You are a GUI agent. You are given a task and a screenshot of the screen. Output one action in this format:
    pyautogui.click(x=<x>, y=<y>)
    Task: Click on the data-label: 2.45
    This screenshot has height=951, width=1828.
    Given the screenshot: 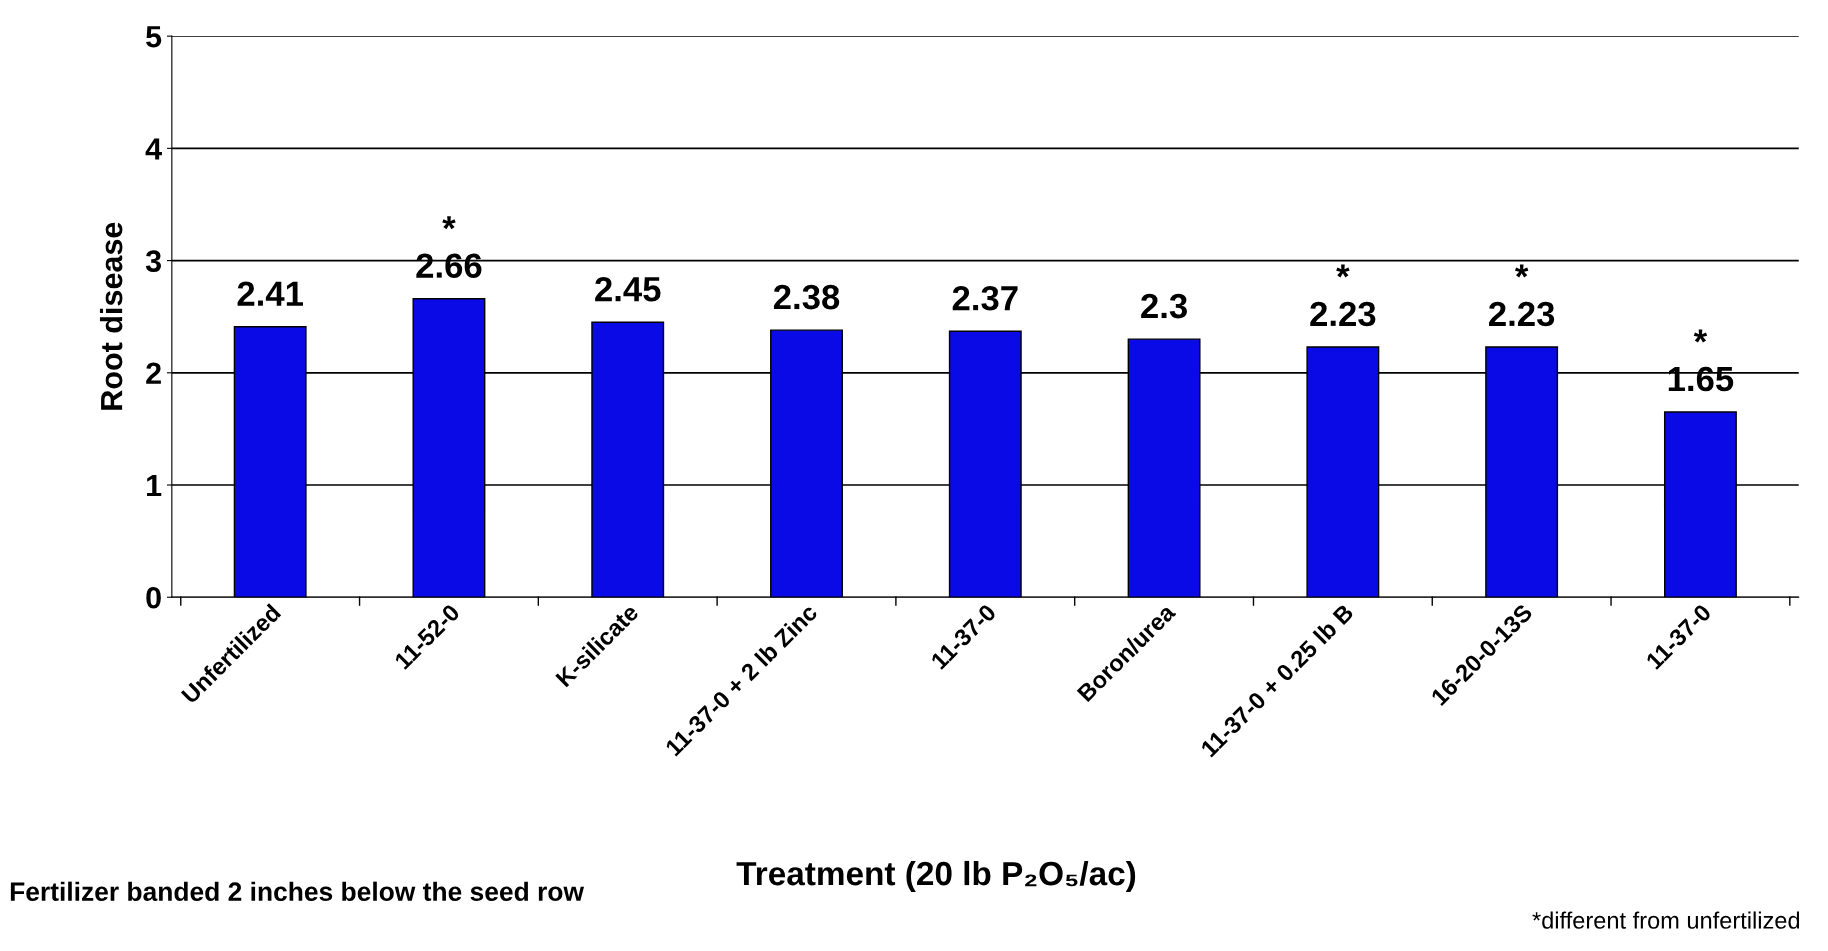 What is the action you would take?
    pyautogui.click(x=628, y=289)
    